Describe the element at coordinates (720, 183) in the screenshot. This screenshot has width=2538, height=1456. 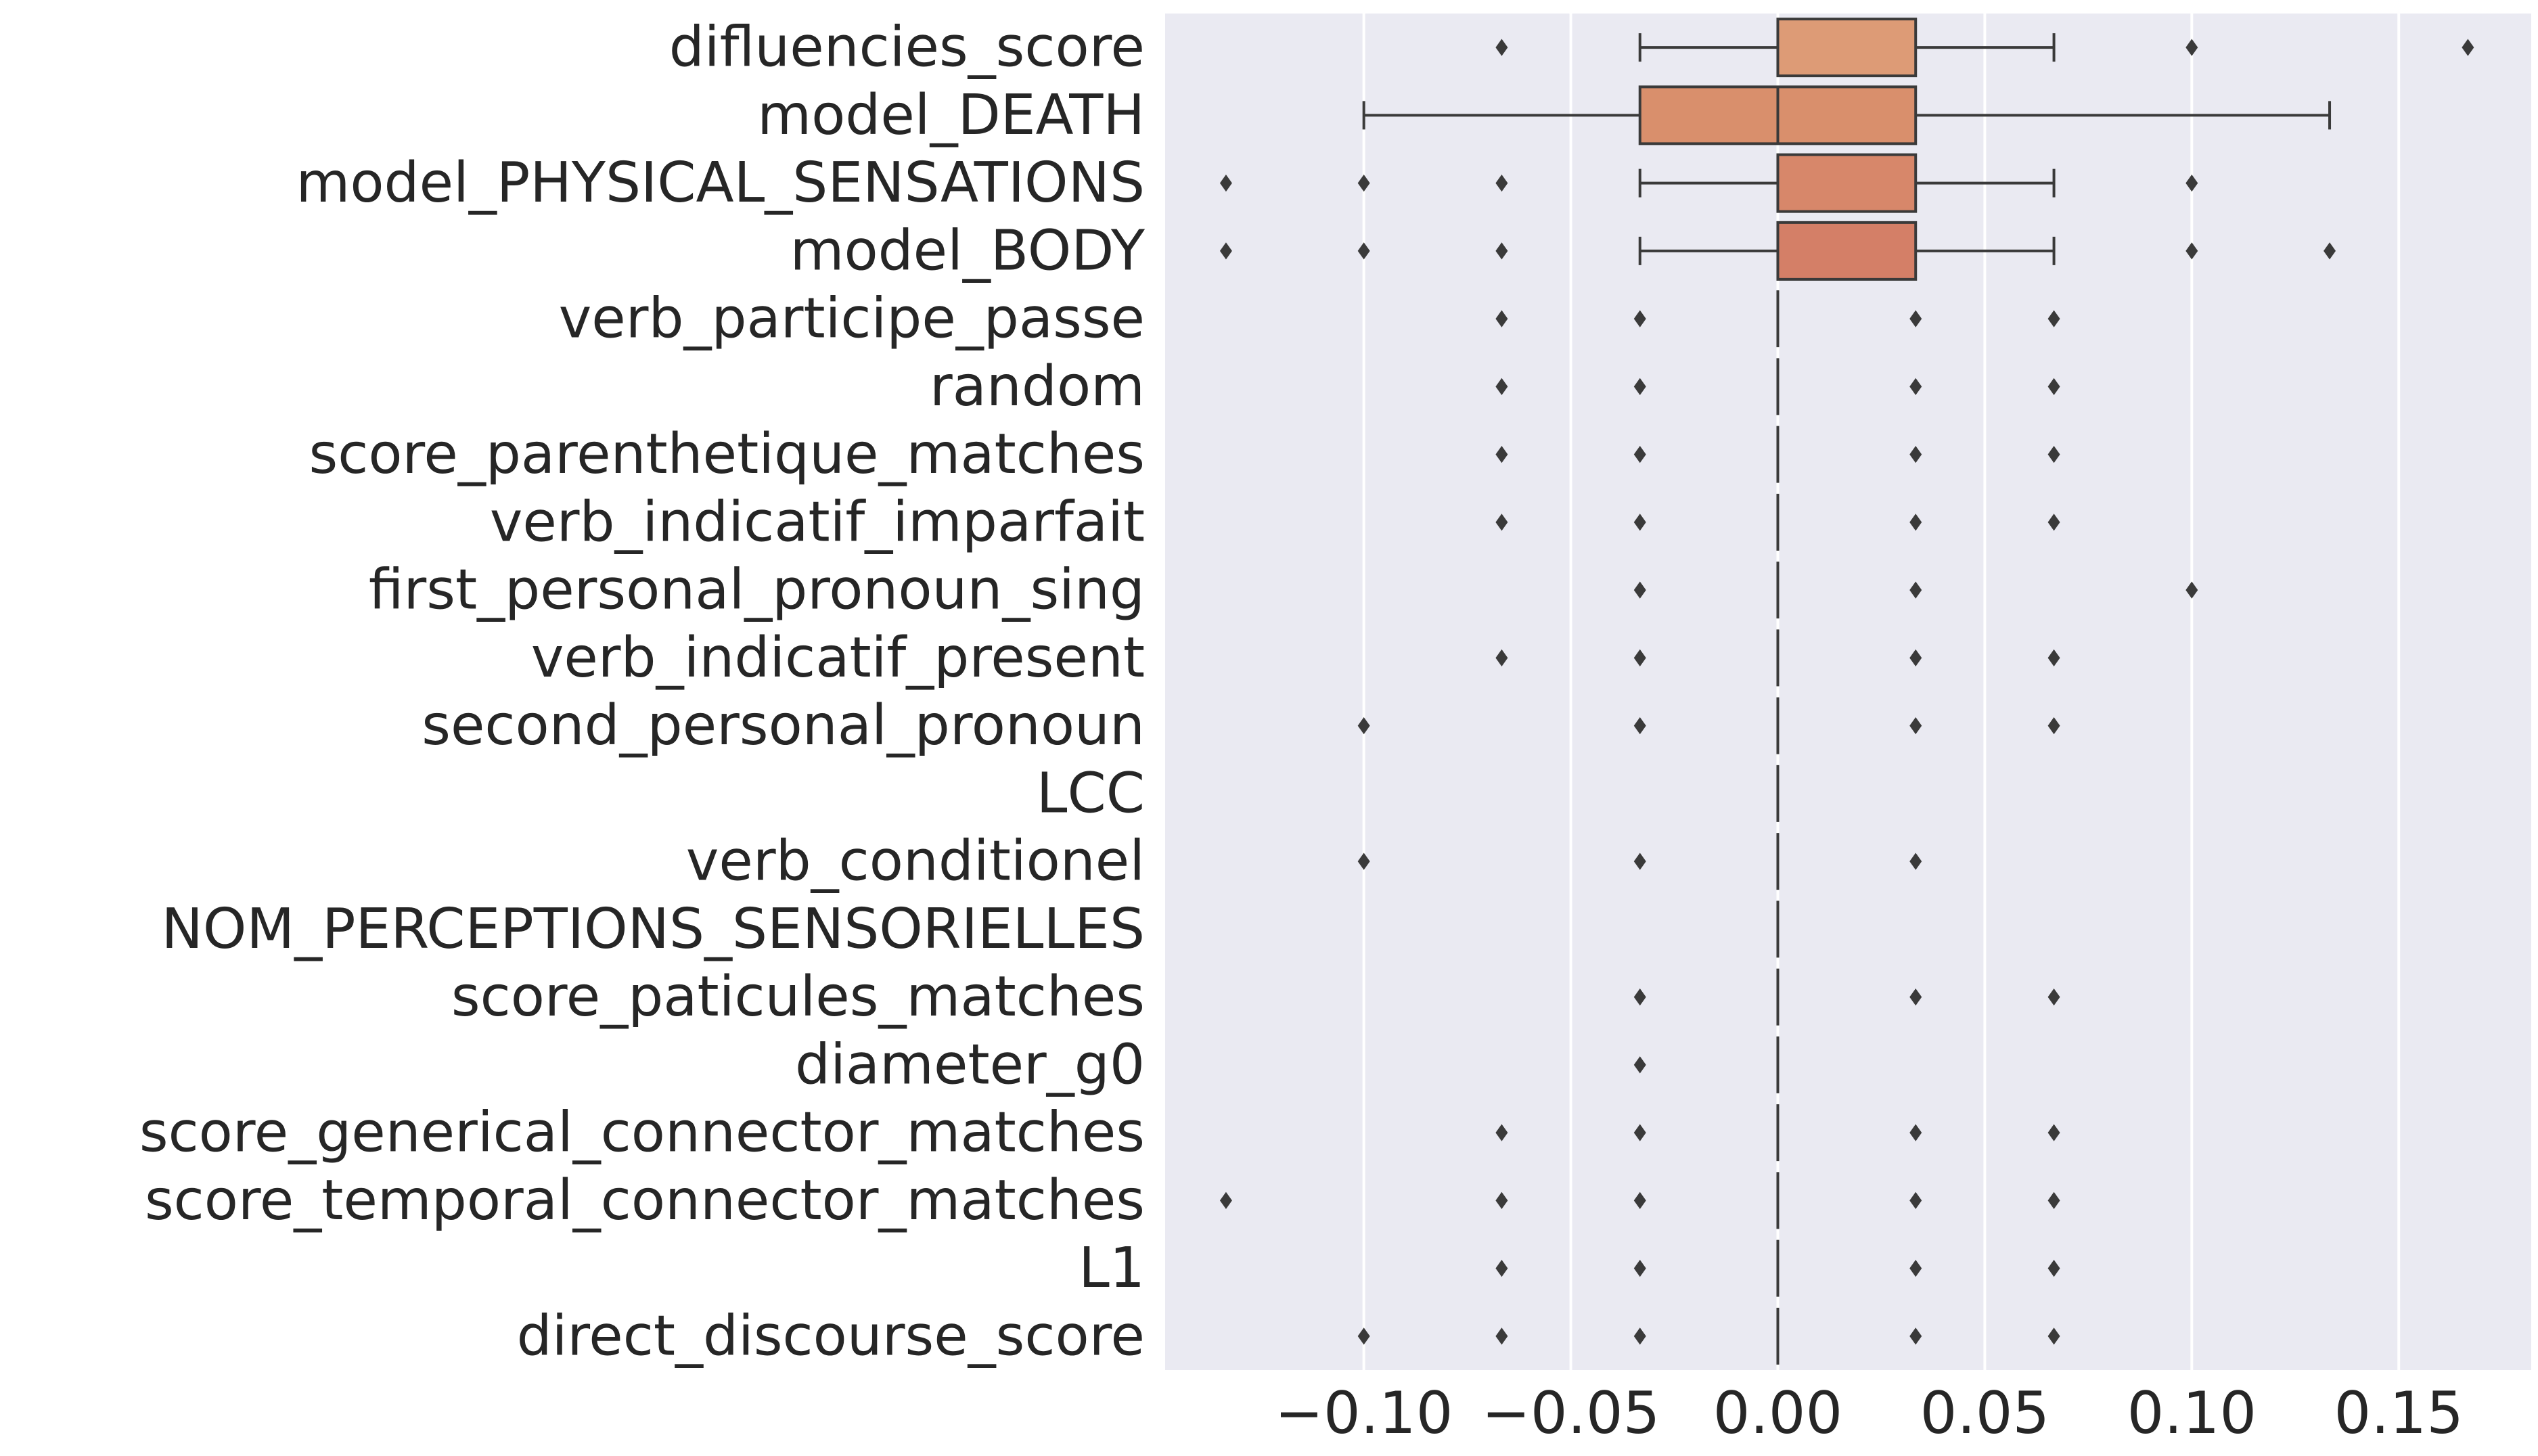
I see `y-tick-label: model_PHYSICAL_SENSATIONS` at that location.